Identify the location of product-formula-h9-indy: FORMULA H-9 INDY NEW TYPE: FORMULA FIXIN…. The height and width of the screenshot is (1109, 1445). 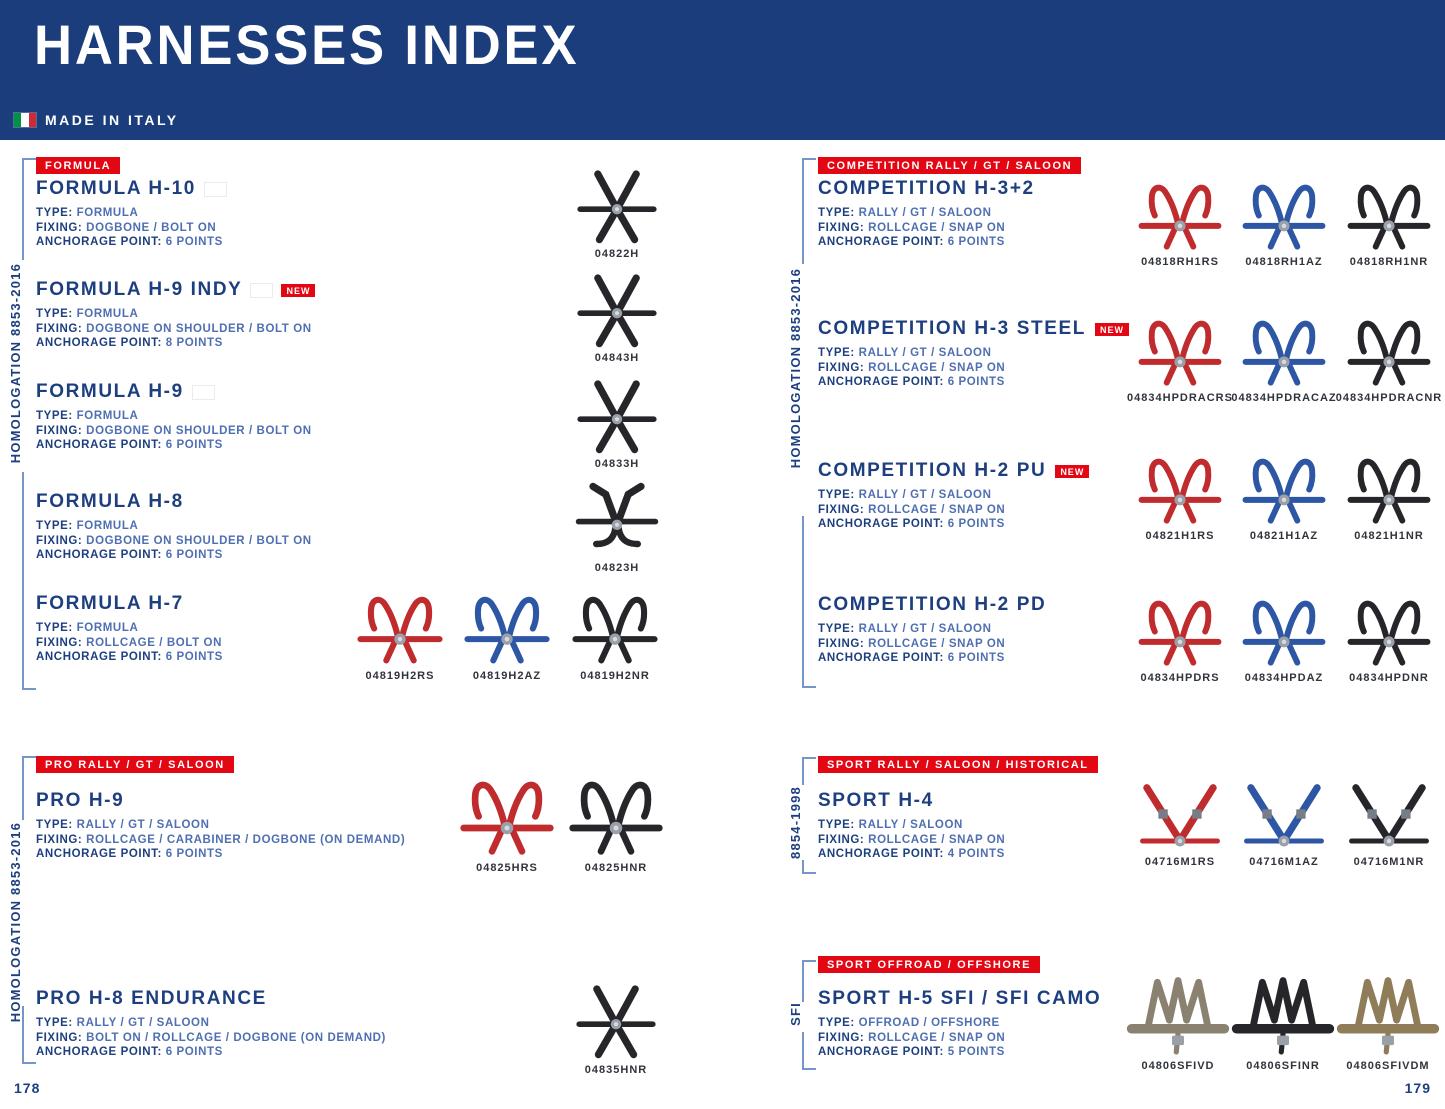
(236, 315).